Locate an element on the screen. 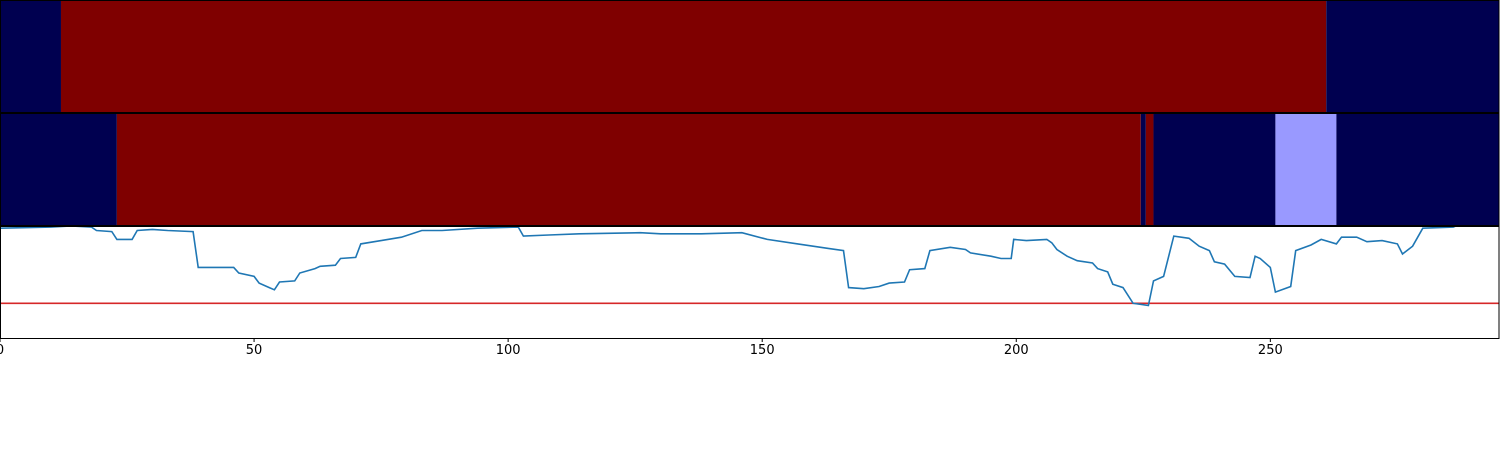  x-tick-label: 50 is located at coordinates (254, 350).